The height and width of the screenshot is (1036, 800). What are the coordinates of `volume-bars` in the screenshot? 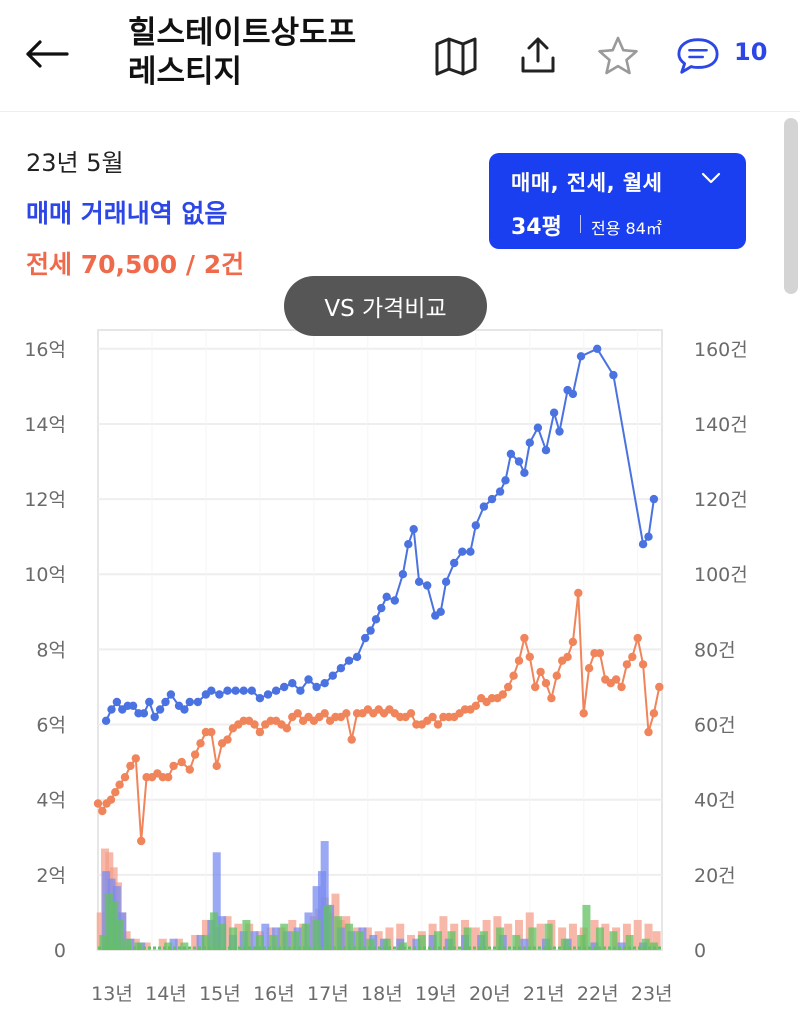 It's located at (379, 895).